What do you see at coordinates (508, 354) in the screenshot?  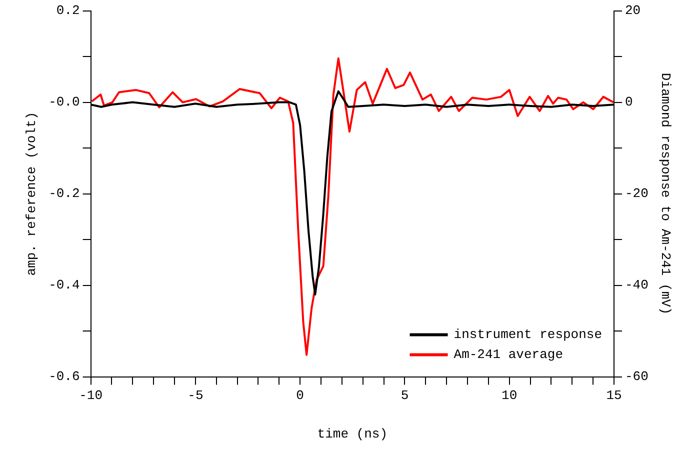 I see `legend-label: Am-241 average` at bounding box center [508, 354].